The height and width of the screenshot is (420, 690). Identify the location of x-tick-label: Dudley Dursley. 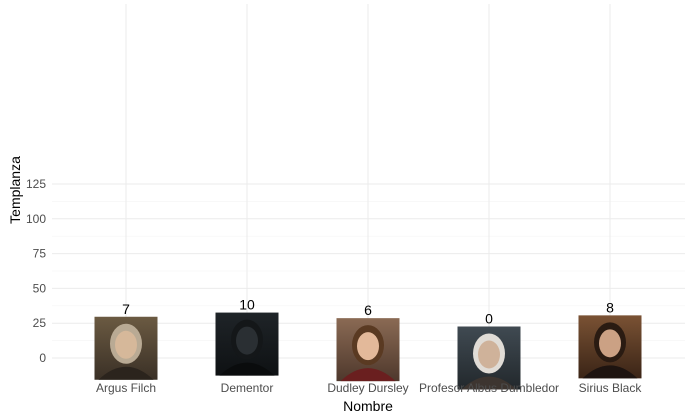
(367, 388).